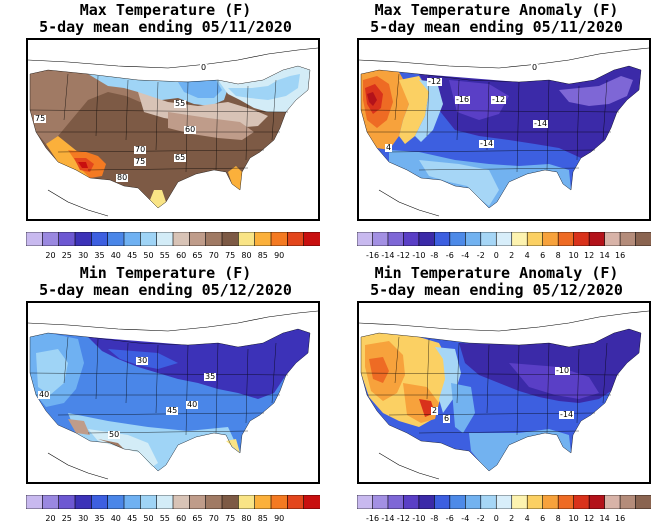 Image resolution: width=662 pixels, height=526 pixels. I want to click on colorbar-tick-label: -4, so click(465, 255).